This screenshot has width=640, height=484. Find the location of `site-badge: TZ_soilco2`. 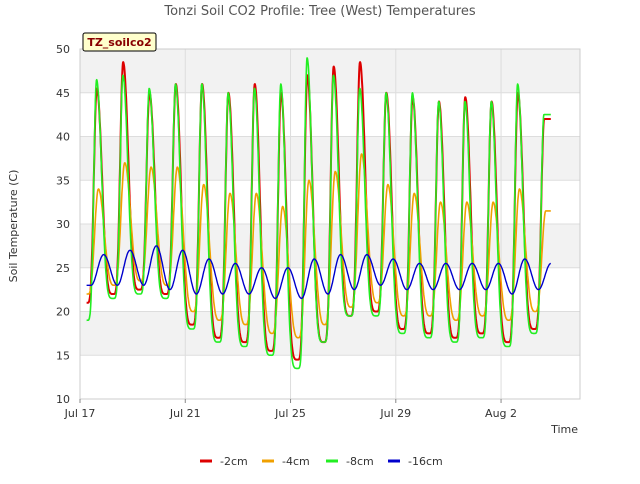

site-badge: TZ_soilco2 is located at coordinates (119, 42).